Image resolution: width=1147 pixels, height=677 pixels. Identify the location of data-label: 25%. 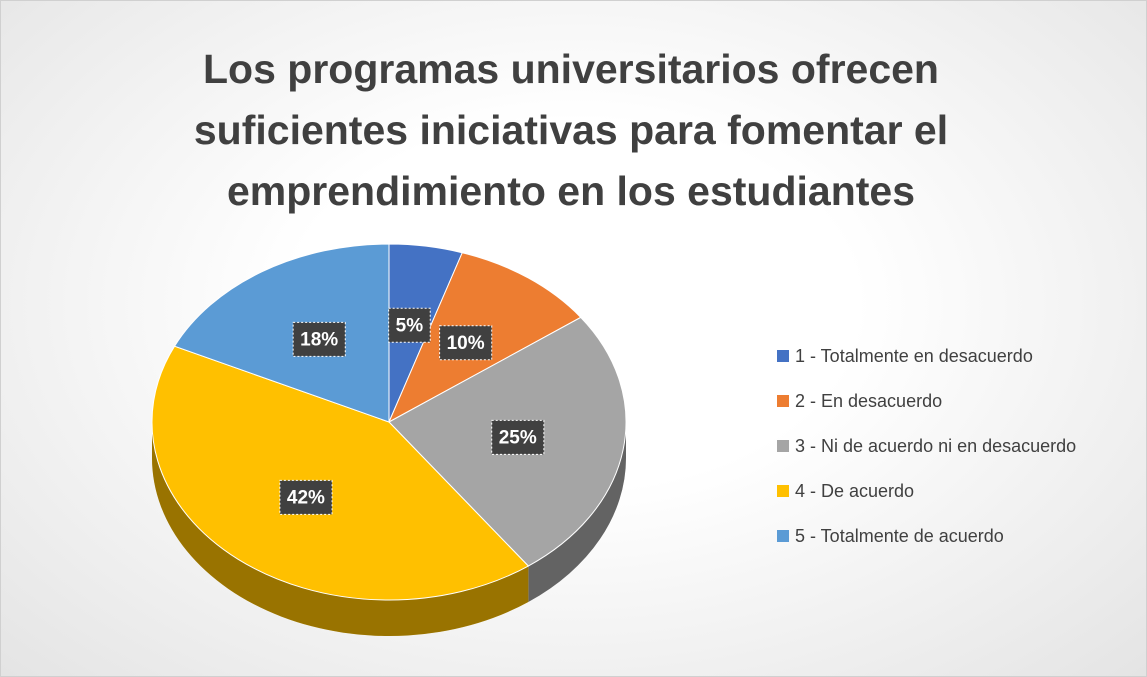
(518, 437).